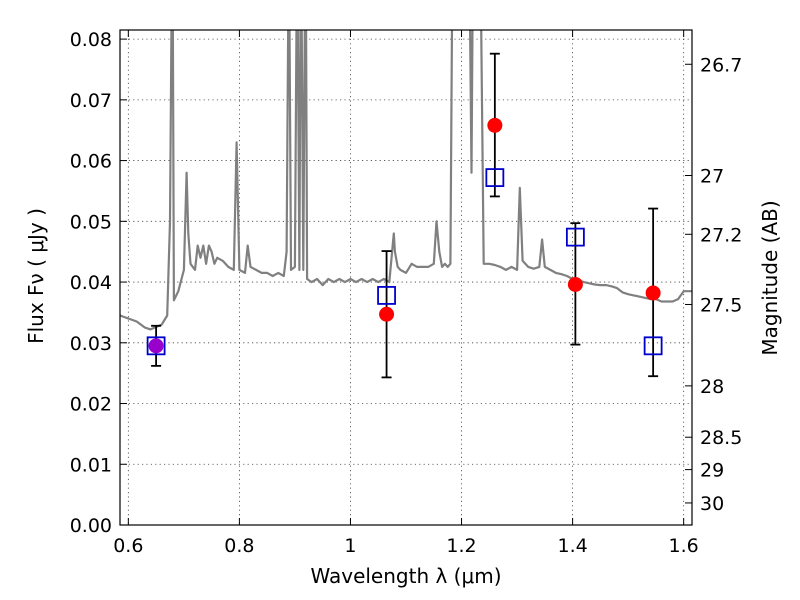  What do you see at coordinates (91, 526) in the screenshot?
I see `y-tick-label: 0.00` at bounding box center [91, 526].